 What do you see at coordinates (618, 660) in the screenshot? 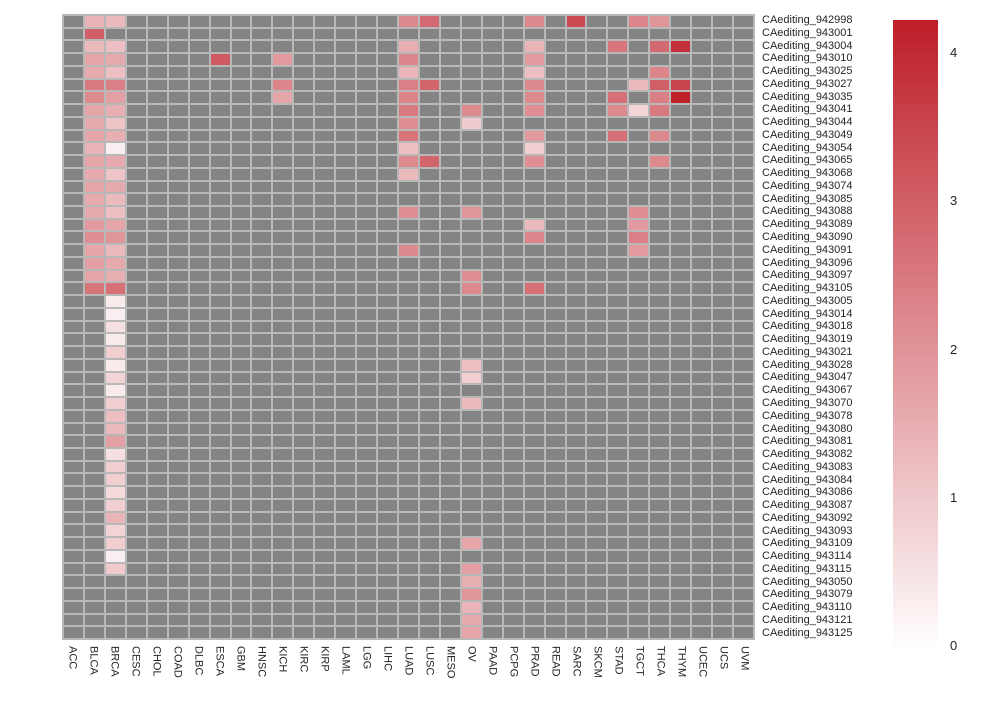
I see `column-label: STAD` at bounding box center [618, 660].